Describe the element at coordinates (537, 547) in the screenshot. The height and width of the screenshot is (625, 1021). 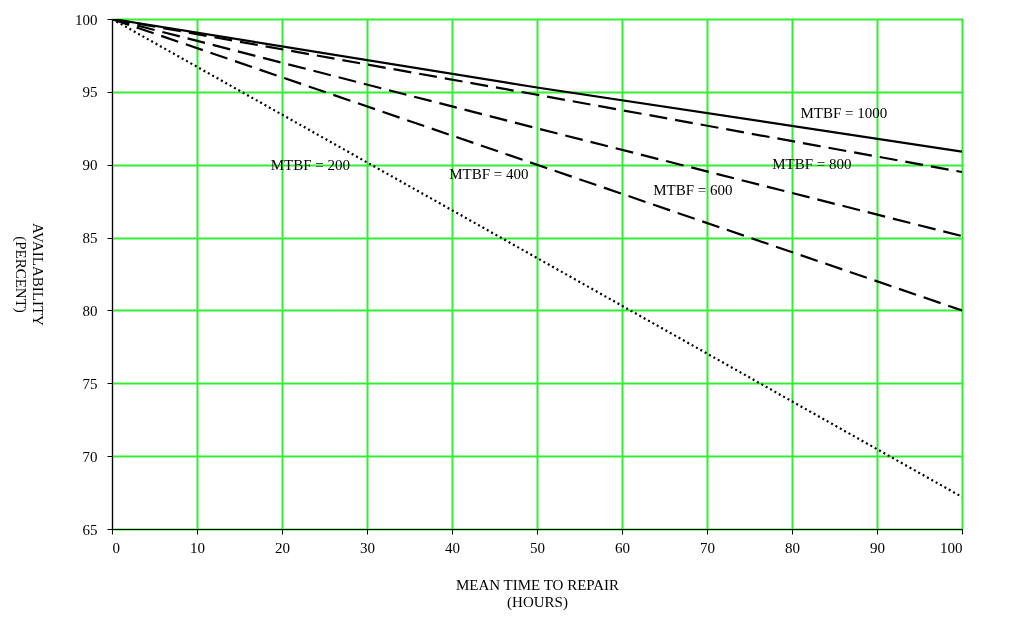
I see `x-tick-label: 50` at that location.